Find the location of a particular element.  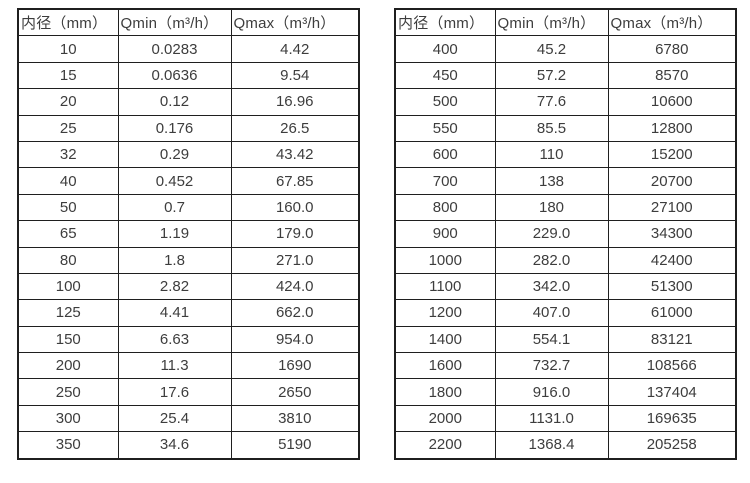

diameter-cell: 125 is located at coordinates (68, 313).